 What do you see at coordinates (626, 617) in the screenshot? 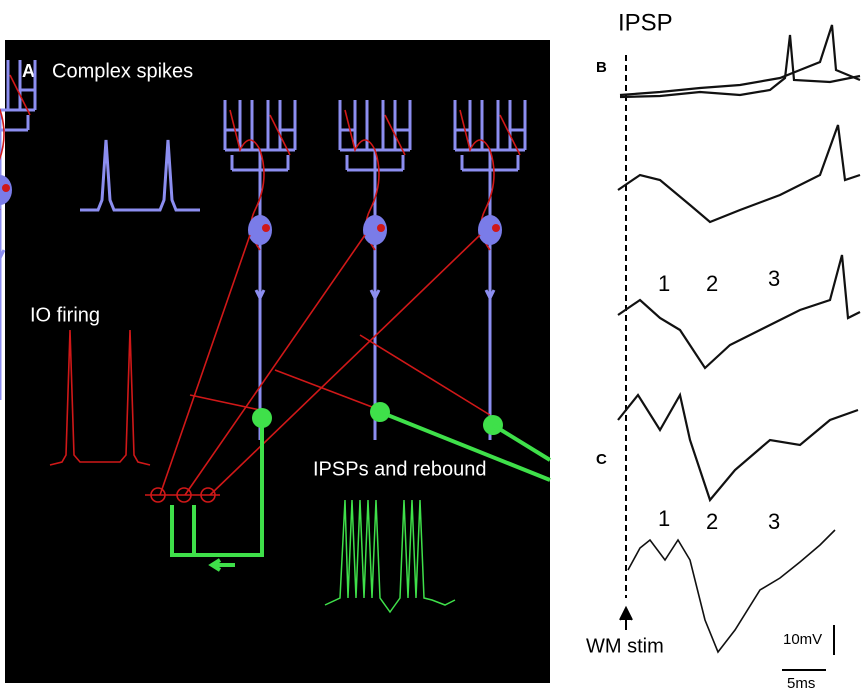
I see `stimulus-arrow` at bounding box center [626, 617].